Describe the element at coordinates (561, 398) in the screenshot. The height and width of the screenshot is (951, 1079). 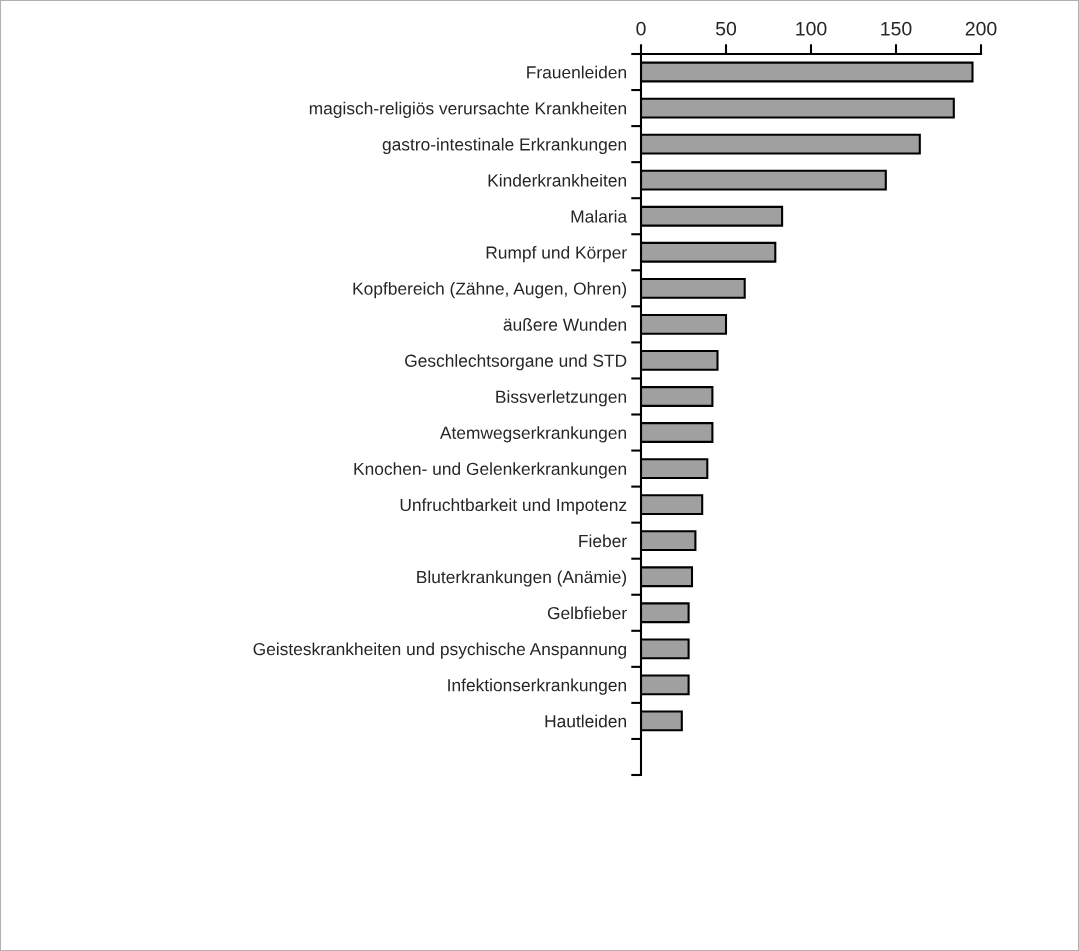
I see `y-tick-label: Bissverletzungen` at that location.